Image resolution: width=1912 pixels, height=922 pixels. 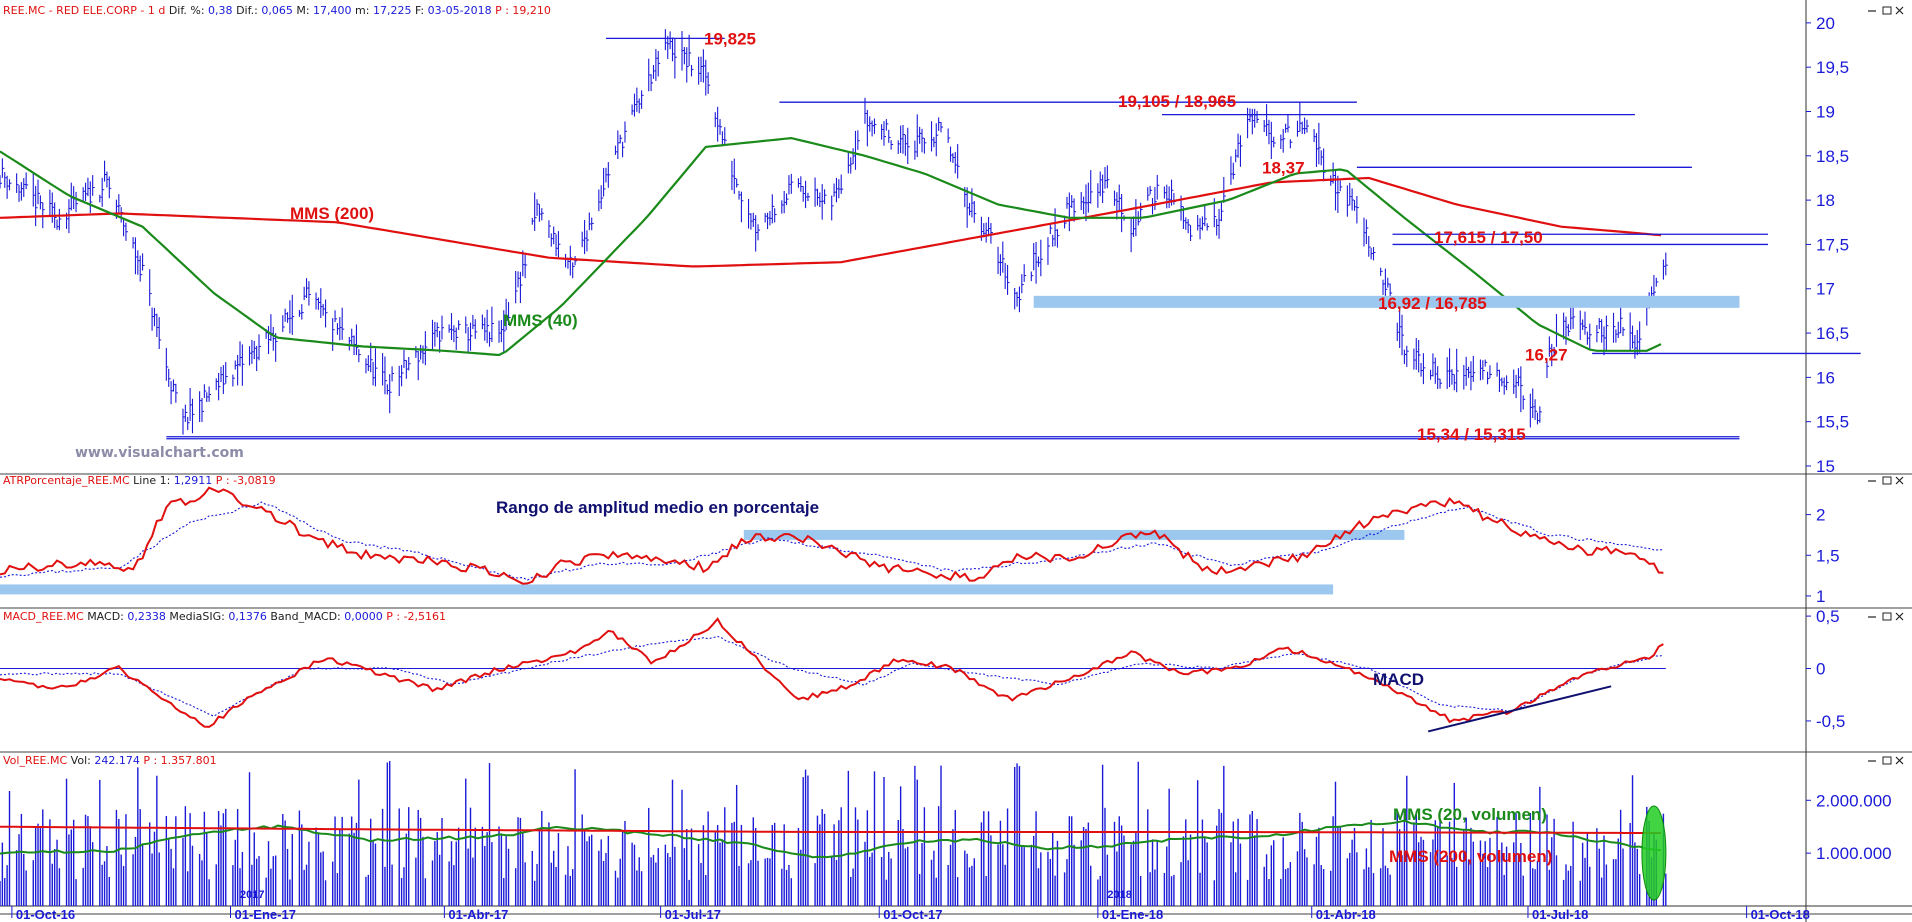 What do you see at coordinates (179, 760) in the screenshot?
I see `last-value: P : 1.357.801` at bounding box center [179, 760].